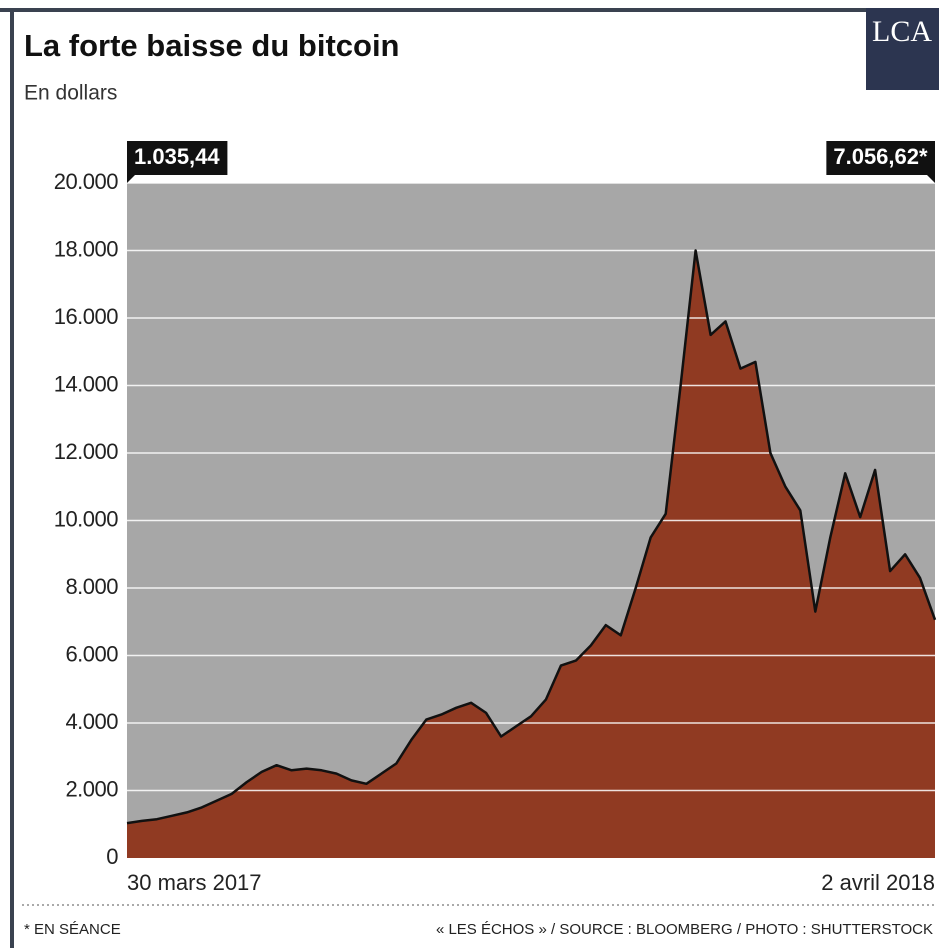 This screenshot has width=939, height=948. What do you see at coordinates (12, 478) in the screenshot?
I see `frame-left` at bounding box center [12, 478].